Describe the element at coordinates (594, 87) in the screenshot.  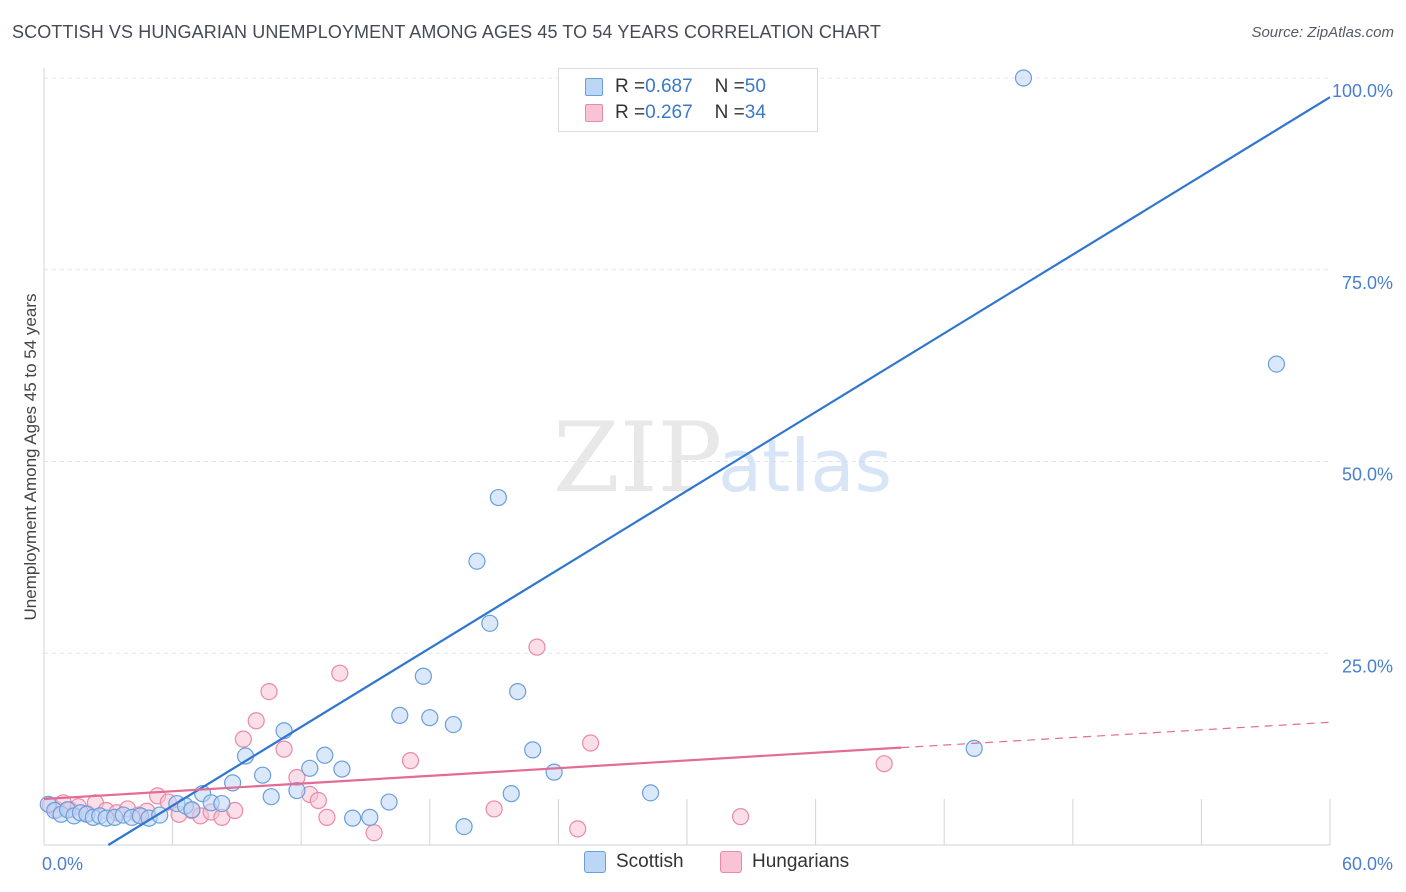
I see `scottish-swatch` at that location.